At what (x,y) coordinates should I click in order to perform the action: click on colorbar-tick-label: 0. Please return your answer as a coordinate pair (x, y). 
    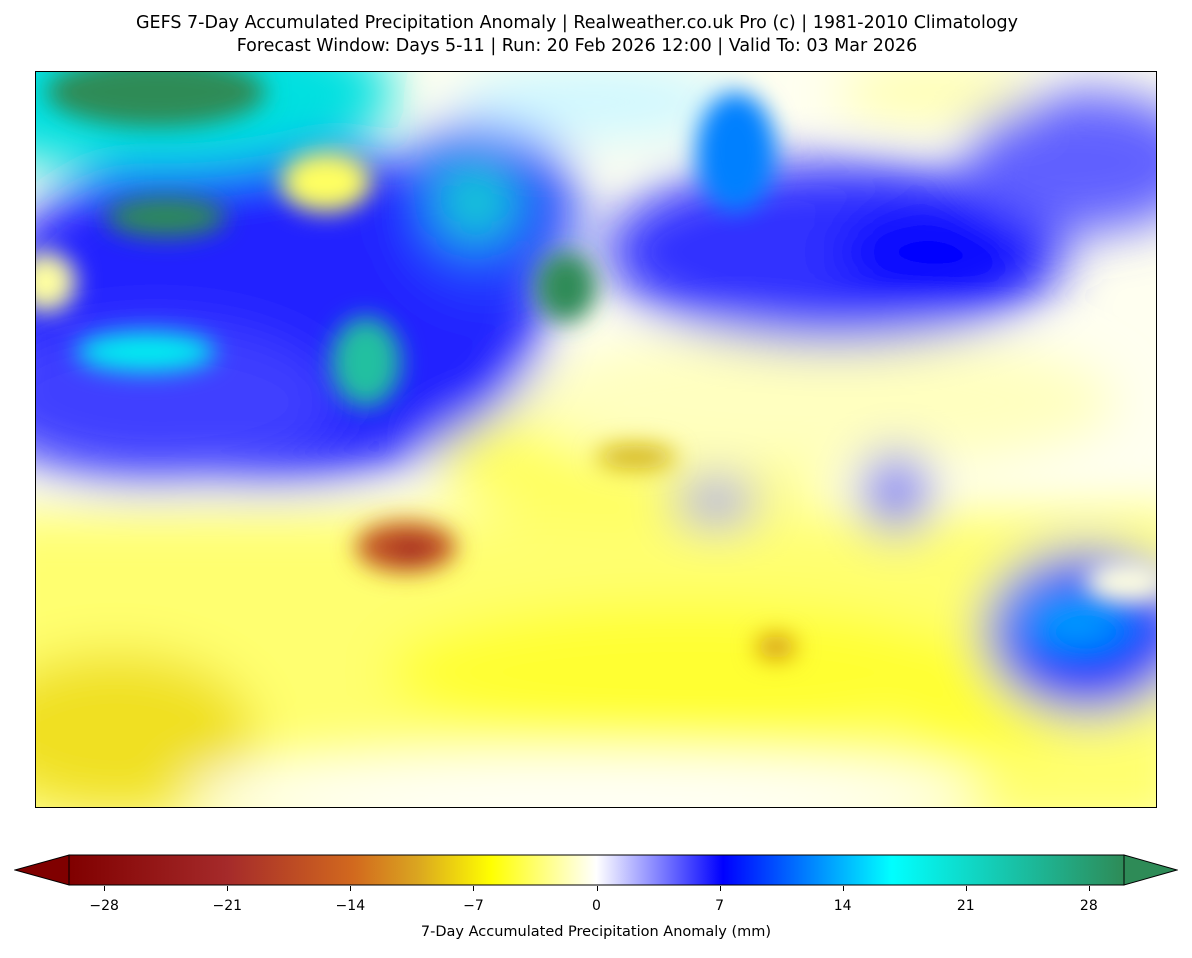
    Looking at the image, I should click on (596, 906).